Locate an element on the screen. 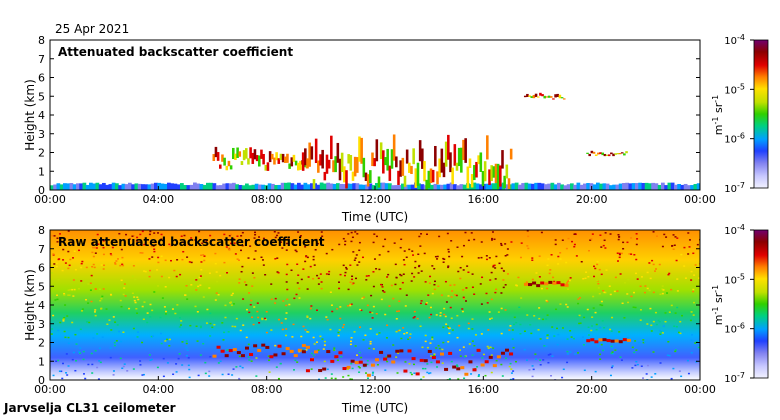  station-label: Jarvselja CL31 ceilometer is located at coordinates (90, 408).